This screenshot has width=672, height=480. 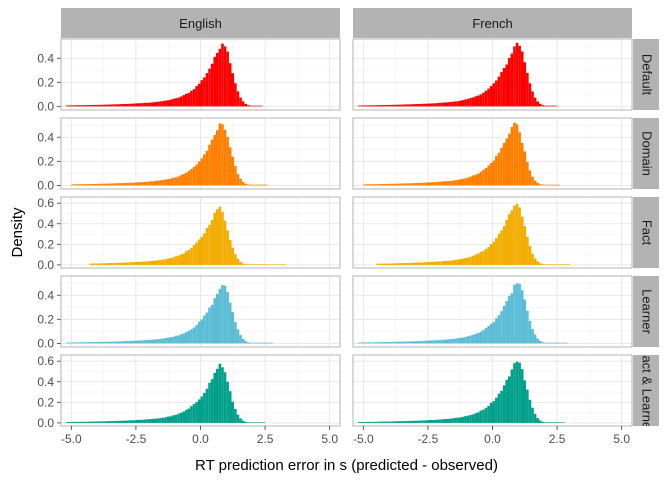 I want to click on x-tick-label: -2.5, so click(x=136, y=439).